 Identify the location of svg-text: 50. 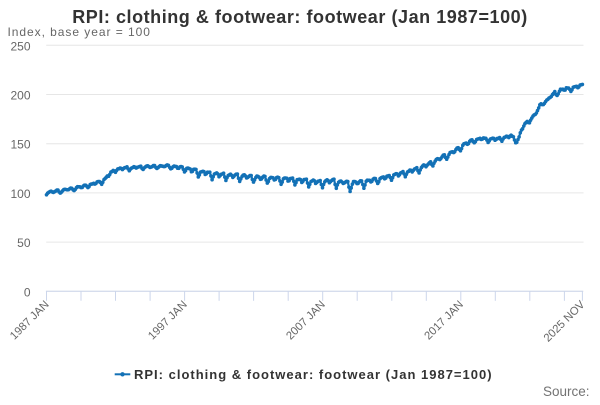
(24, 243).